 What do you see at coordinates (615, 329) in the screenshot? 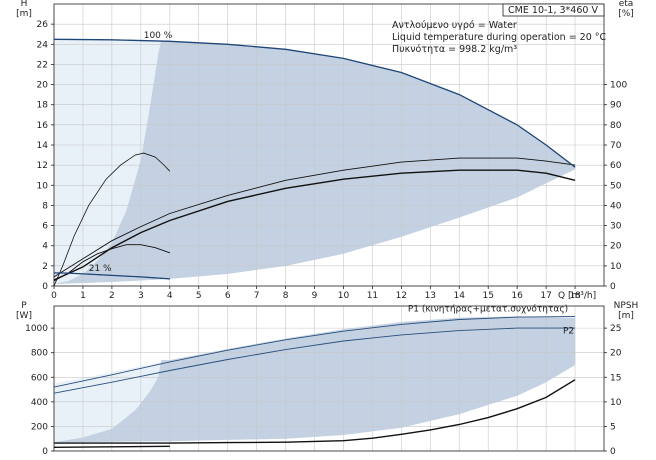
I see `y-right-tick-label: 25` at bounding box center [615, 329].